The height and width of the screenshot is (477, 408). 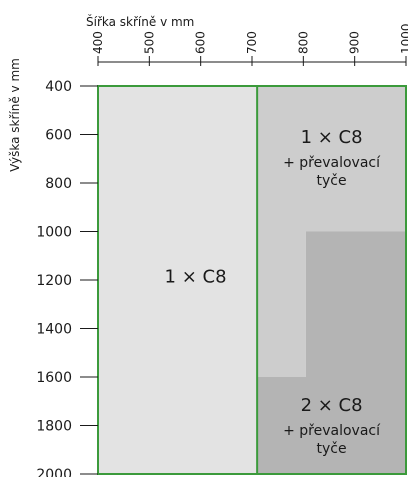 I want to click on x-axis: 400 500 600 700 800 900 1000, so click(x=249, y=44).